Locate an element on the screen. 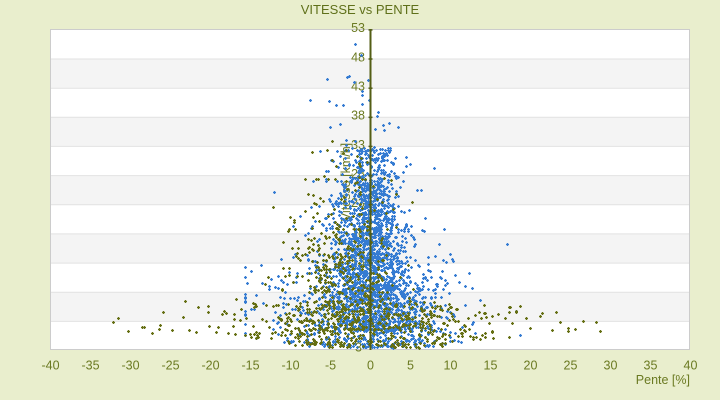 The height and width of the screenshot is (400, 720). svg-text: Pente [%] is located at coordinates (663, 380).